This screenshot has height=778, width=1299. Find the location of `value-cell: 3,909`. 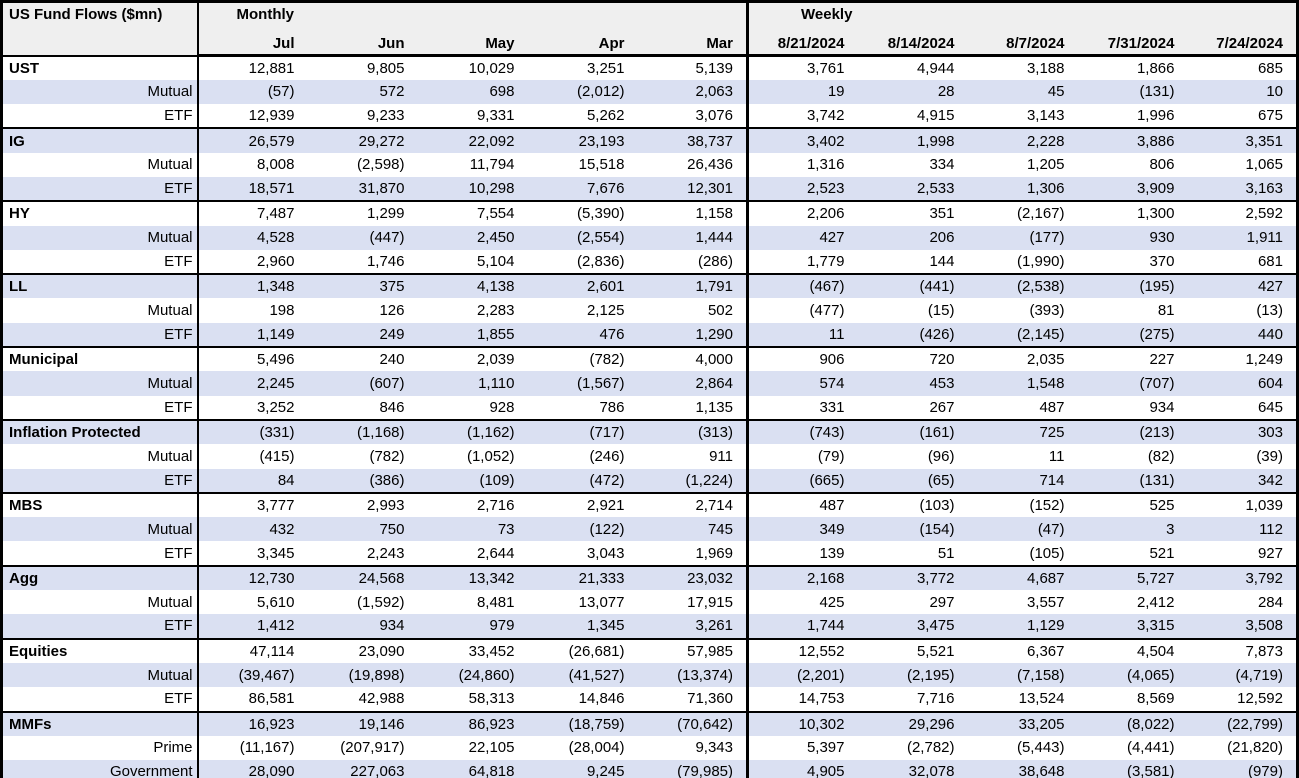

value-cell: 3,909 is located at coordinates (1155, 189).